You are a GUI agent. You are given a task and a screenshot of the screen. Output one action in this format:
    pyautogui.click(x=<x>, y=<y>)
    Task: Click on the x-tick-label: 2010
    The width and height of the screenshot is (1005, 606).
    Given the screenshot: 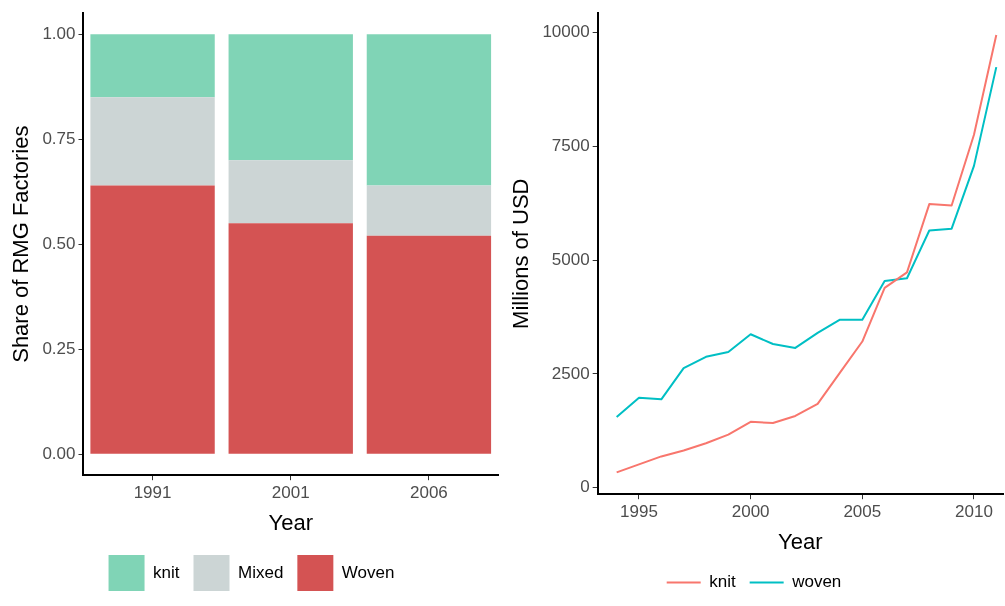 What is the action you would take?
    pyautogui.click(x=974, y=512)
    